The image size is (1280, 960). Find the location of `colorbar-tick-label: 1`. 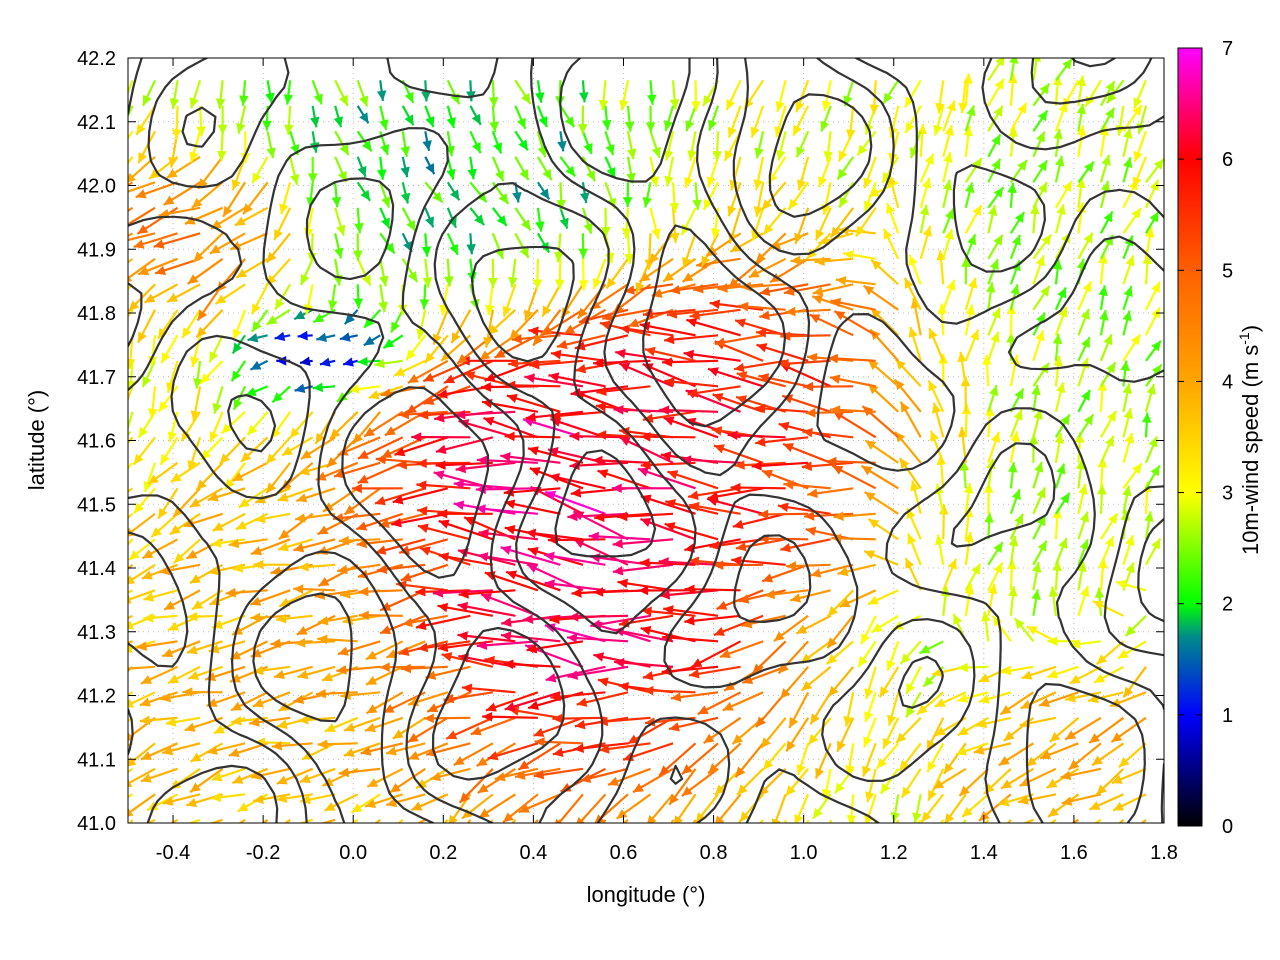

colorbar-tick-label: 1 is located at coordinates (1227, 716).